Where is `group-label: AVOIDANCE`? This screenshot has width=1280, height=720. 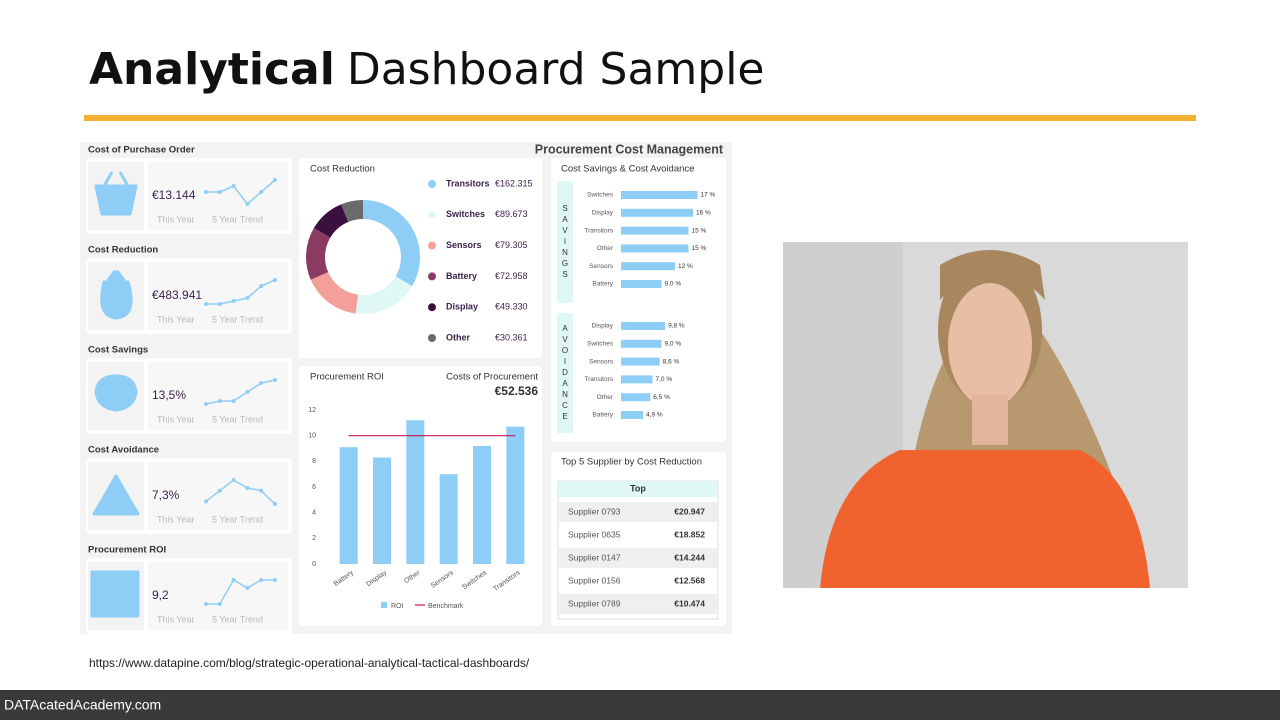
group-label: AVOIDANCE is located at coordinates (565, 373).